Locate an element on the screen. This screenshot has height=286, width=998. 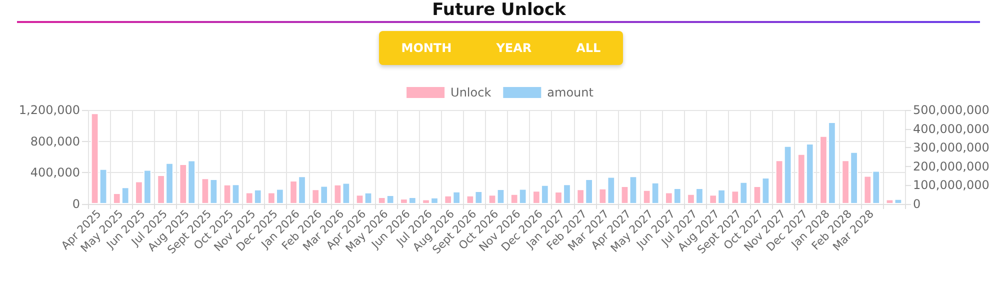
chart-title: Future Unlock is located at coordinates (499, 10).